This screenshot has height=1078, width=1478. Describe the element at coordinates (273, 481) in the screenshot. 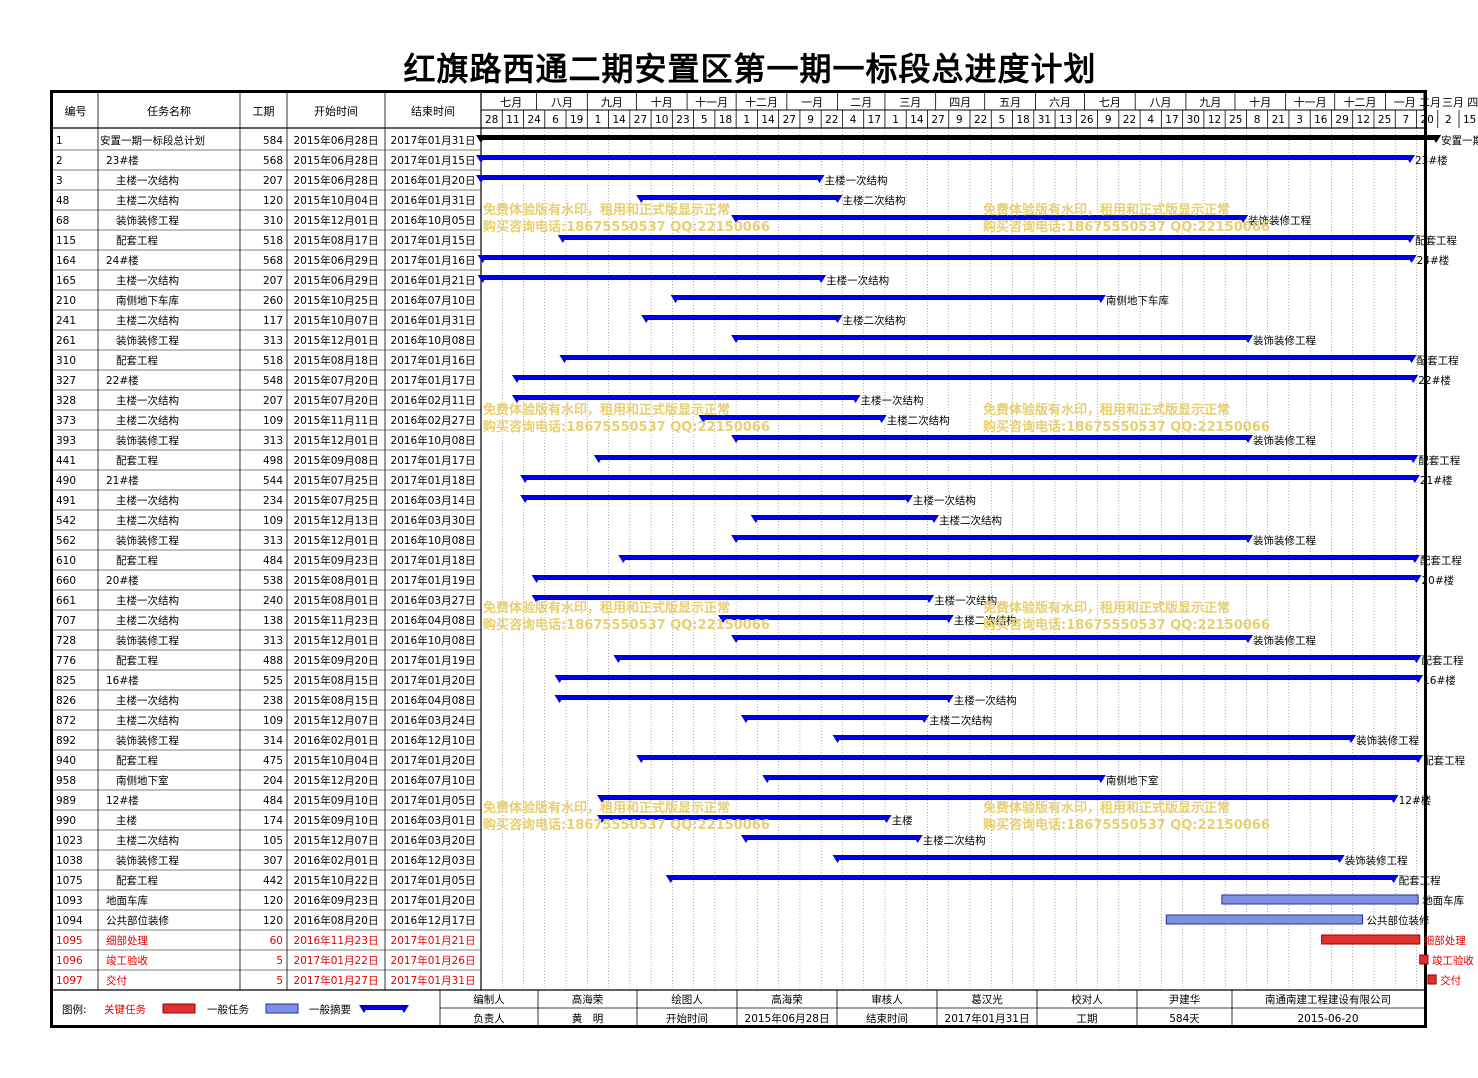

I see `task-duration: 544` at that location.